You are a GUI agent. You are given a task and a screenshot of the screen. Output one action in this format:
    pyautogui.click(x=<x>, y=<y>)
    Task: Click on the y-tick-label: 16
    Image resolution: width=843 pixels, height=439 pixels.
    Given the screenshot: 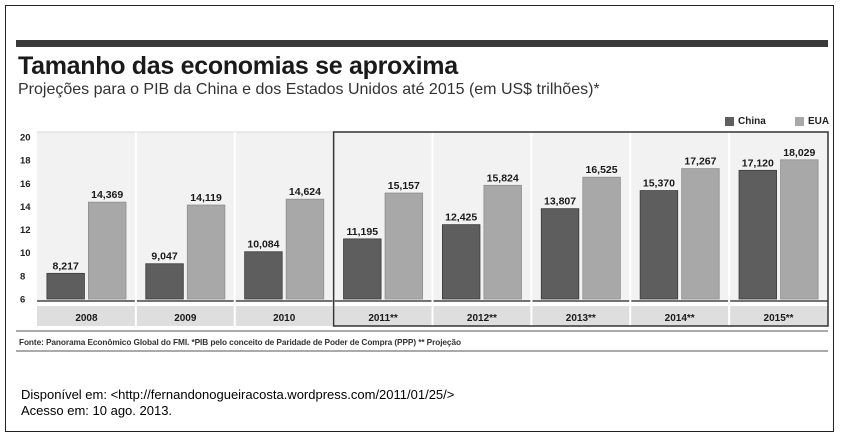 What is the action you would take?
    pyautogui.click(x=25, y=184)
    